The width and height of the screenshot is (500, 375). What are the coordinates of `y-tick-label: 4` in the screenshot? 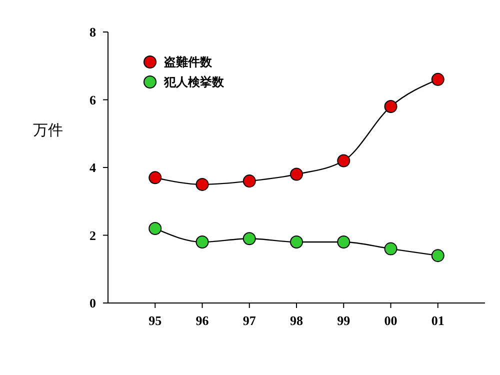 It's located at (93, 168).